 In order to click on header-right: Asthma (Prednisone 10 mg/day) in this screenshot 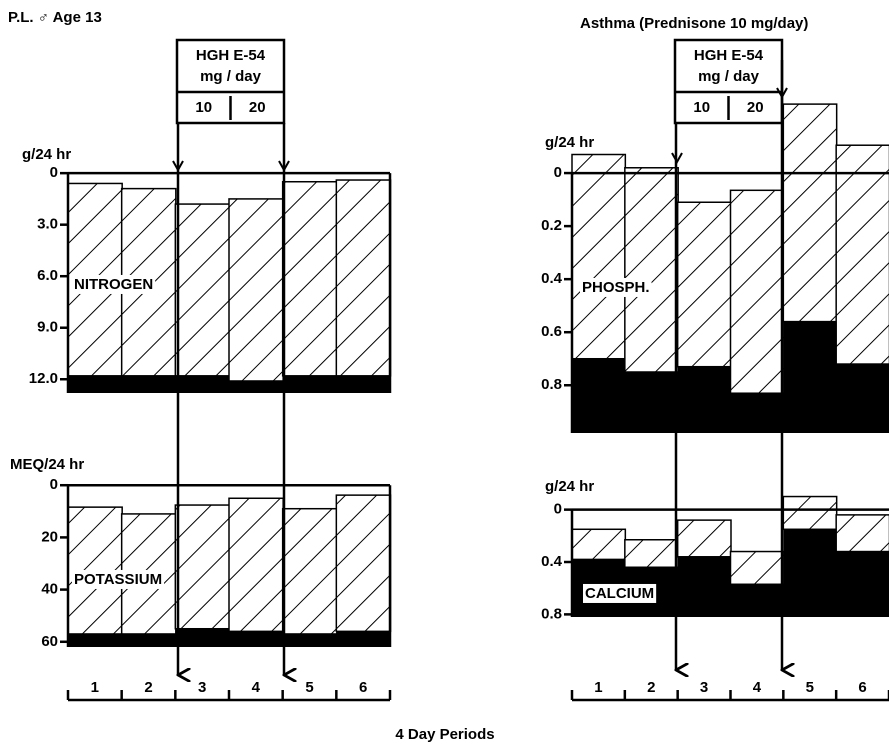, I will do `click(694, 23)`.